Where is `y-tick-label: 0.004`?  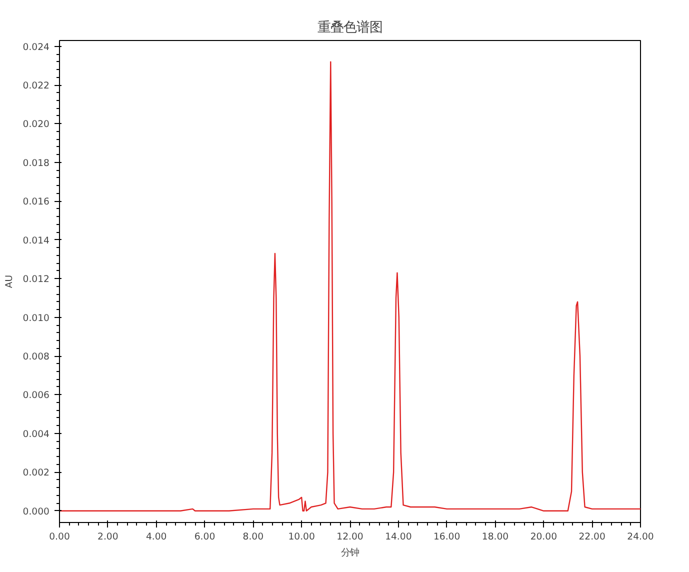 y-tick-label: 0.004 is located at coordinates (36, 434).